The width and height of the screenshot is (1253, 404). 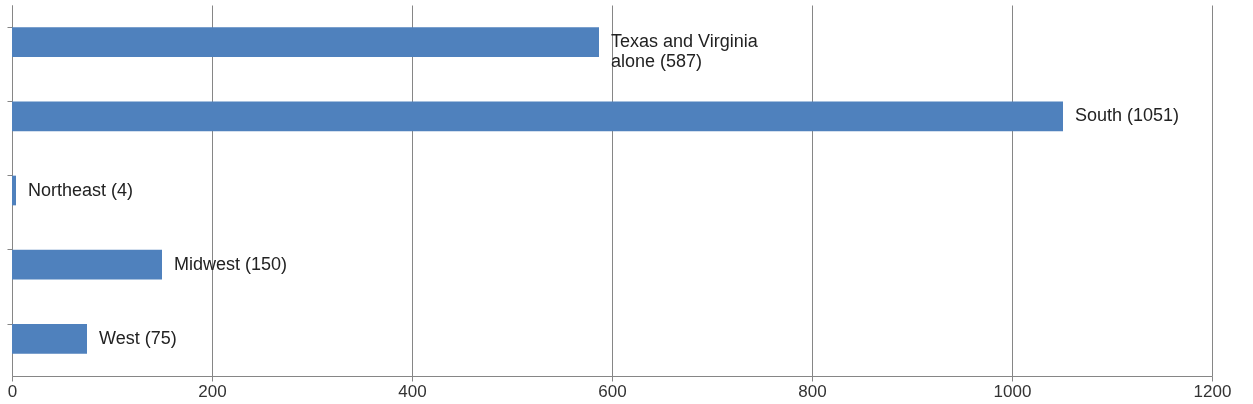 What do you see at coordinates (1127, 115) in the screenshot?
I see `data-label: South (1051)` at bounding box center [1127, 115].